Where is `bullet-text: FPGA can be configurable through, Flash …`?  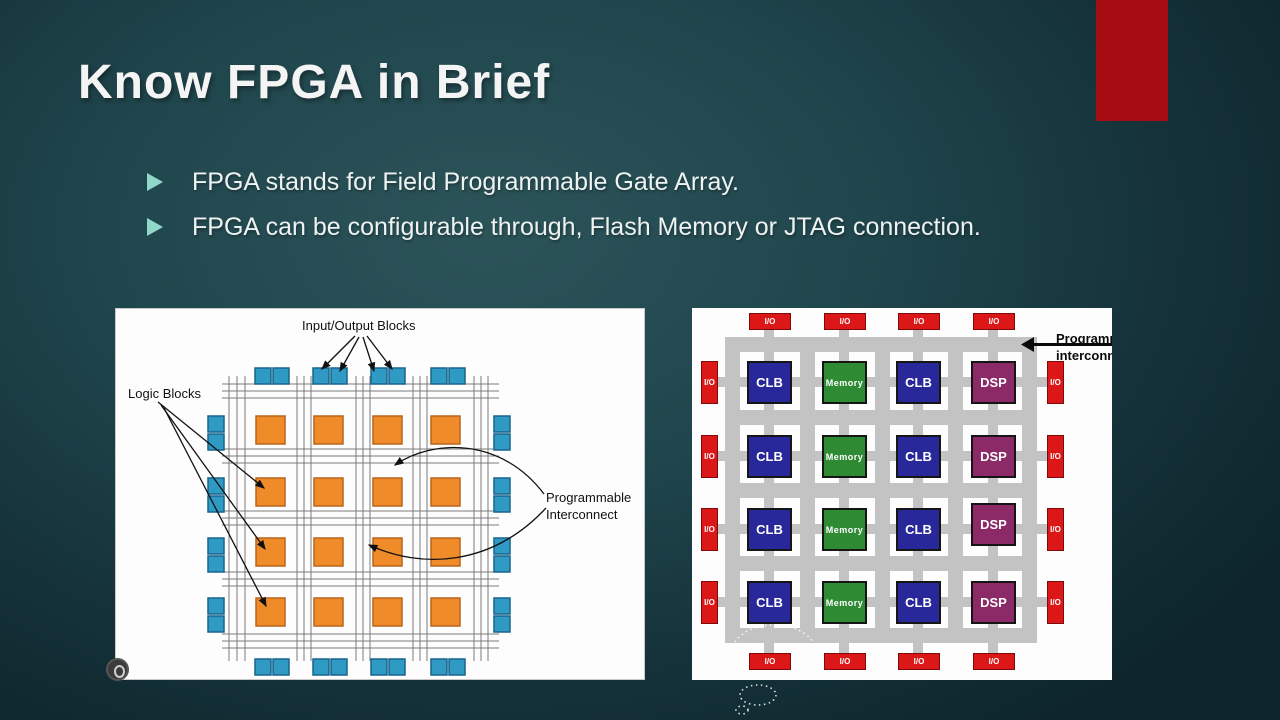 bullet-text: FPGA can be configurable through, Flash … is located at coordinates (586, 227).